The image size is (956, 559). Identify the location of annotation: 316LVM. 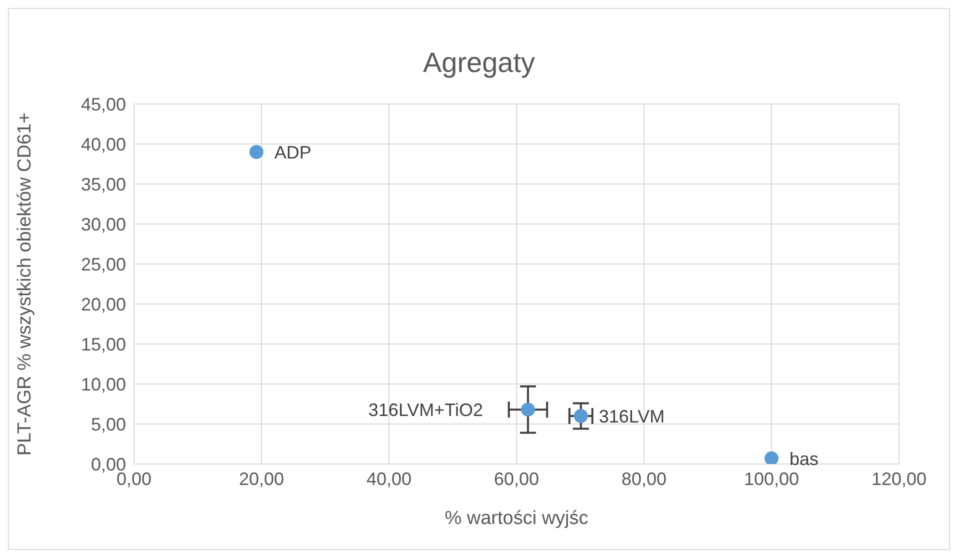
(631, 416).